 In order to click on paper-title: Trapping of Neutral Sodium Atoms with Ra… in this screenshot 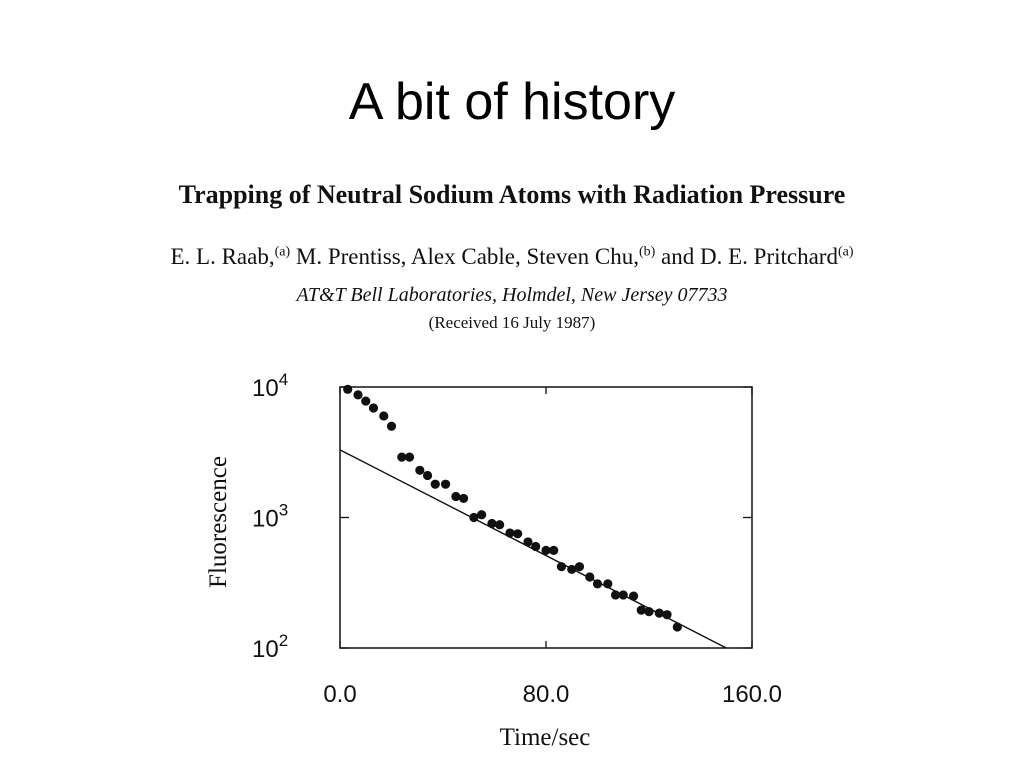, I will do `click(512, 194)`.